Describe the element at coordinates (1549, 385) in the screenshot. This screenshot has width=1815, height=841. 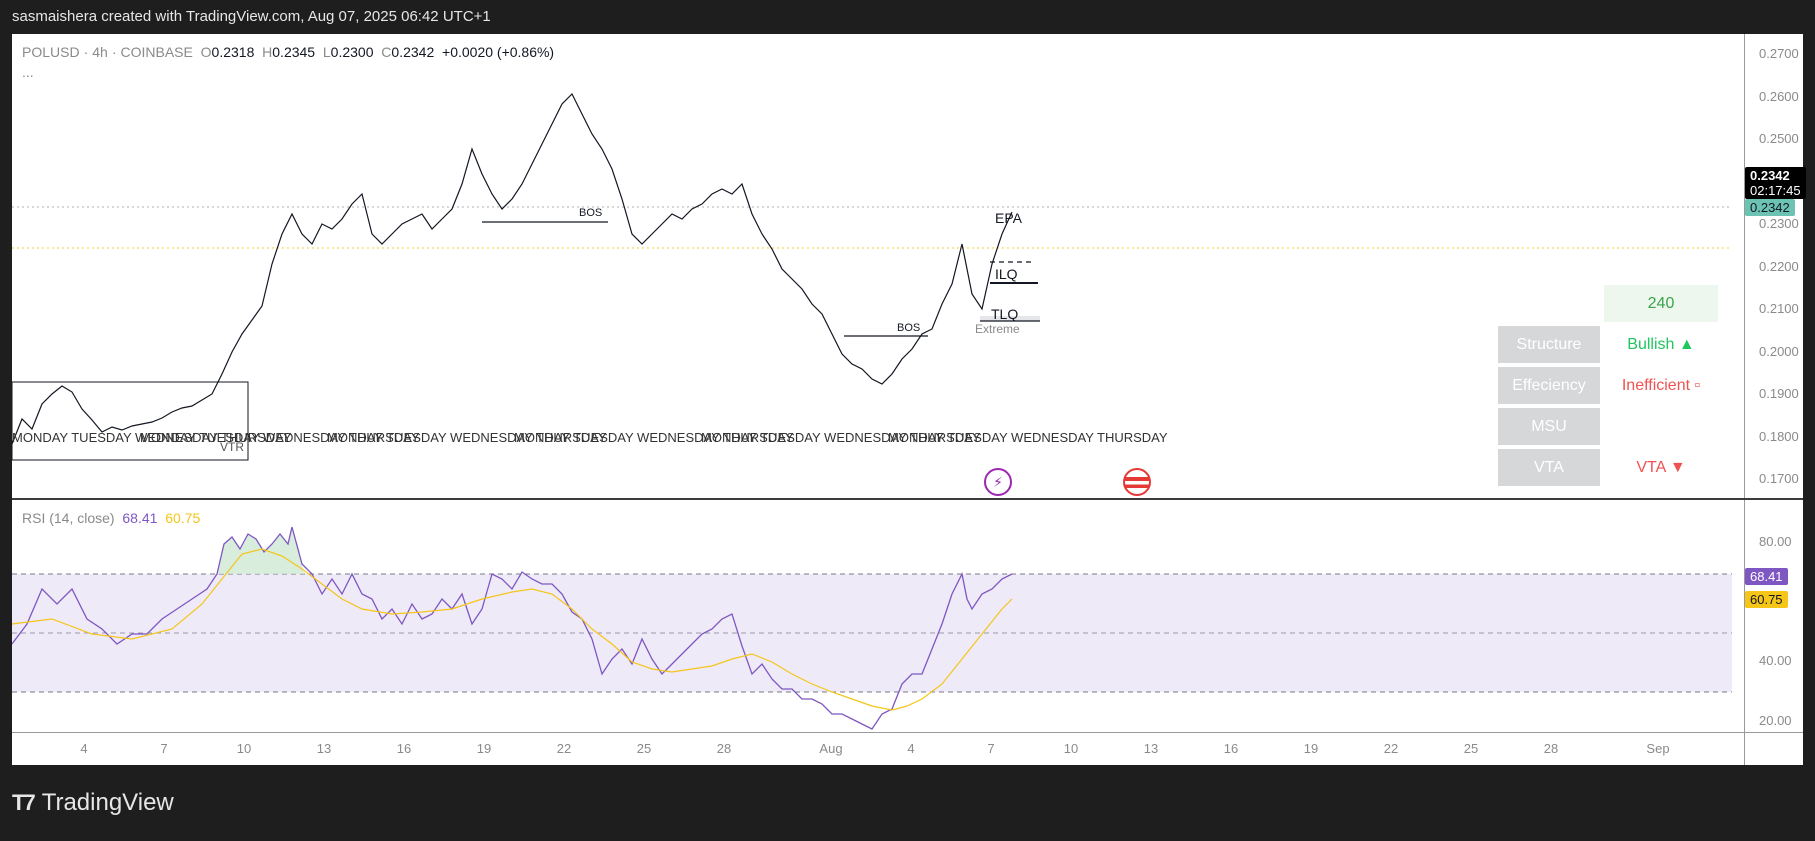
I see `efficiency-label: Effeciency` at that location.